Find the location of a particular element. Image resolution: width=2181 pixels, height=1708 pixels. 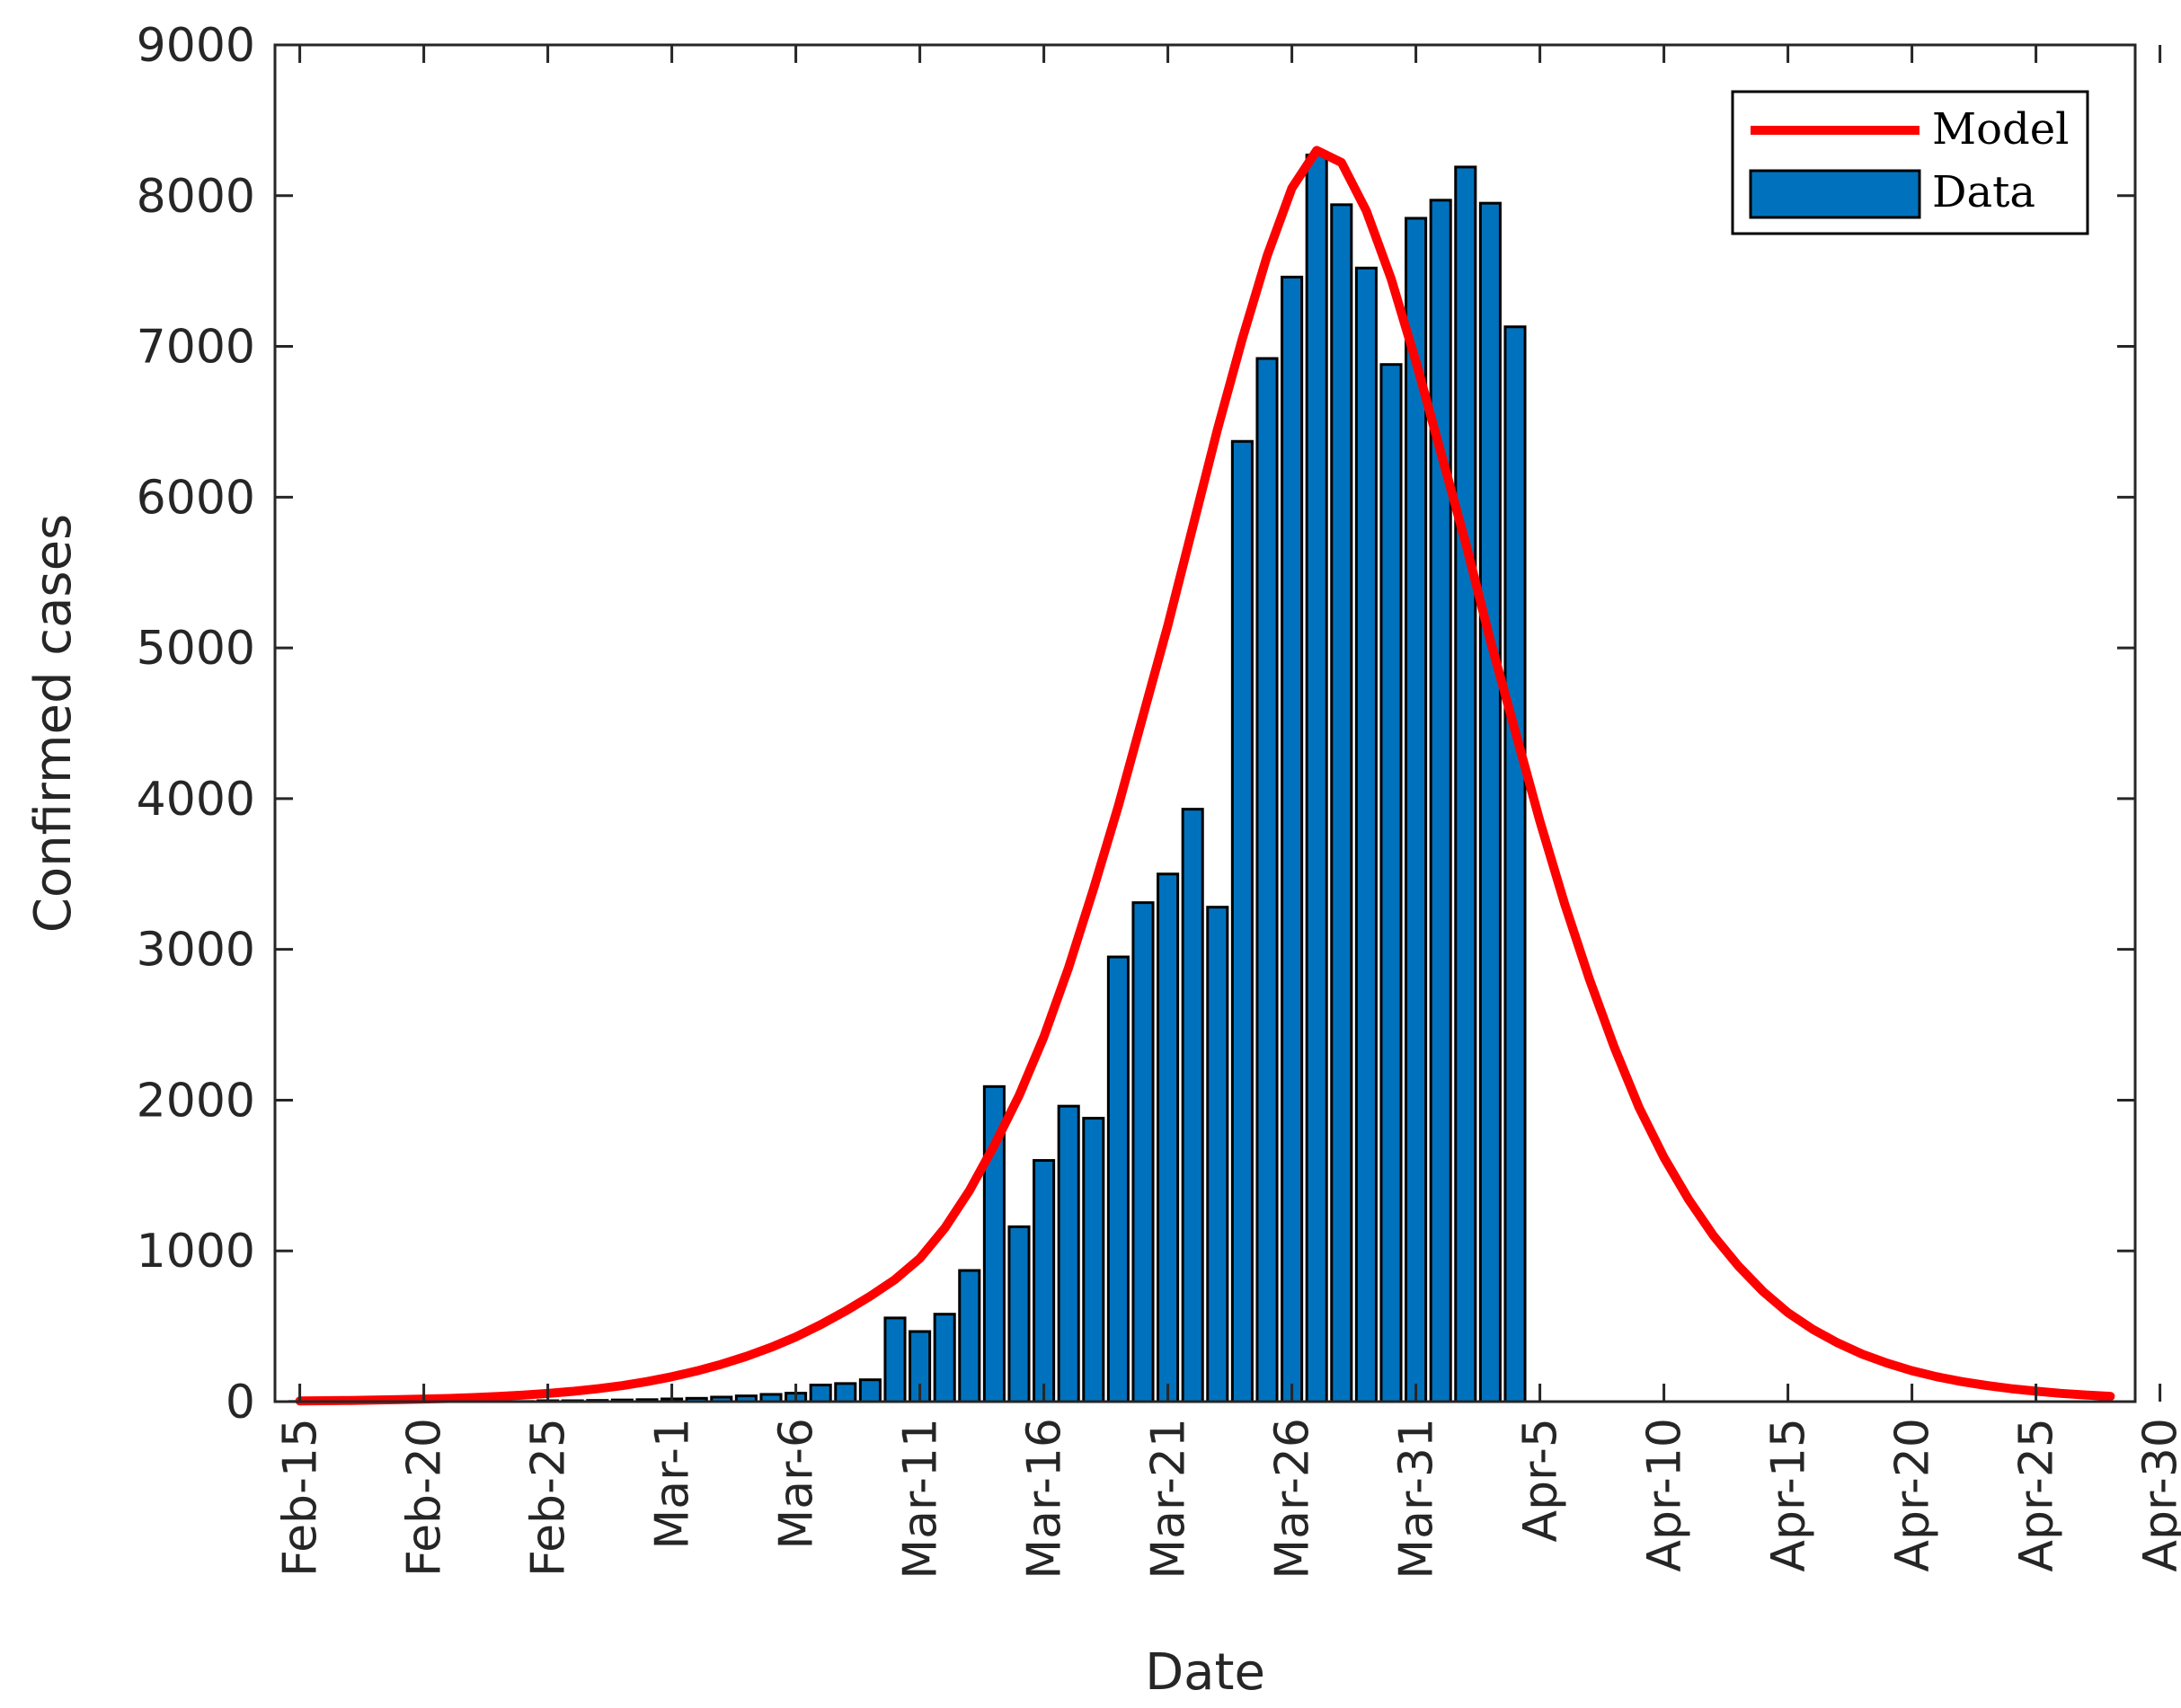

y-tick-label: 4000 is located at coordinates (196, 800).